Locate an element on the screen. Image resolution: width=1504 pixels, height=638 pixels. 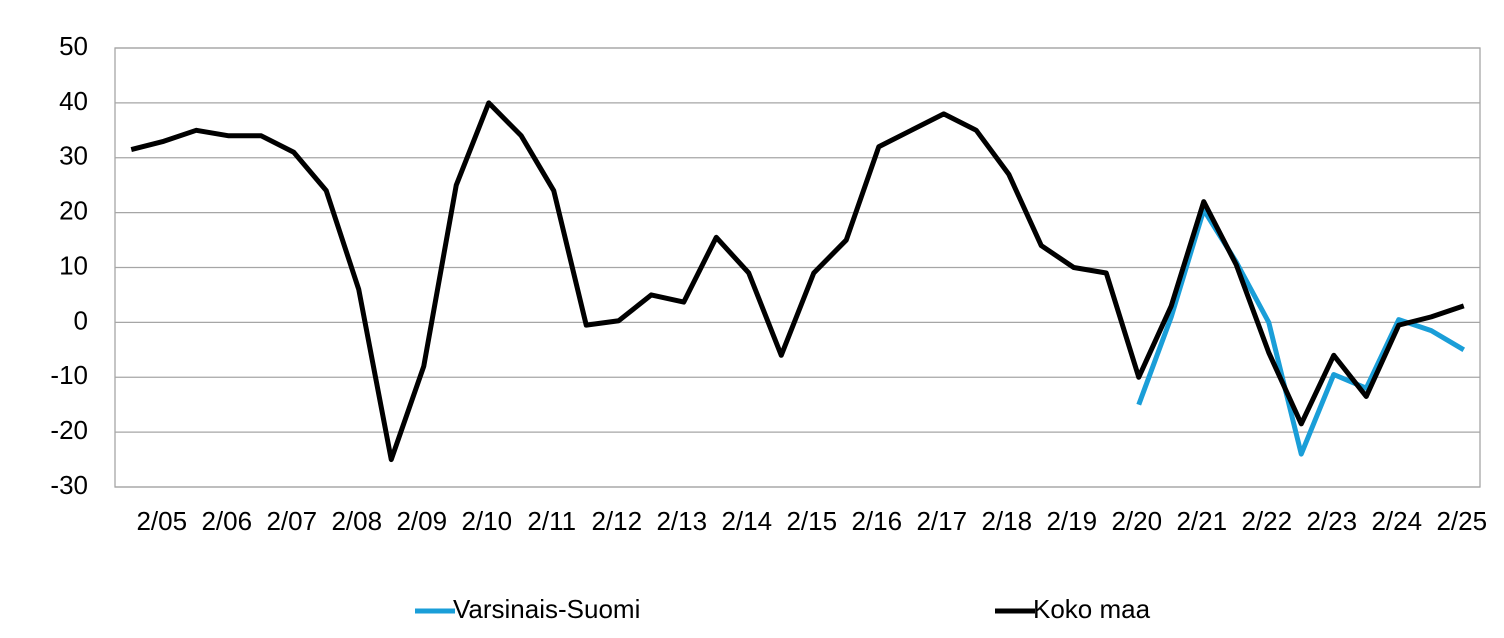
legend-label: Varsinais-Suomi is located at coordinates (546, 609).